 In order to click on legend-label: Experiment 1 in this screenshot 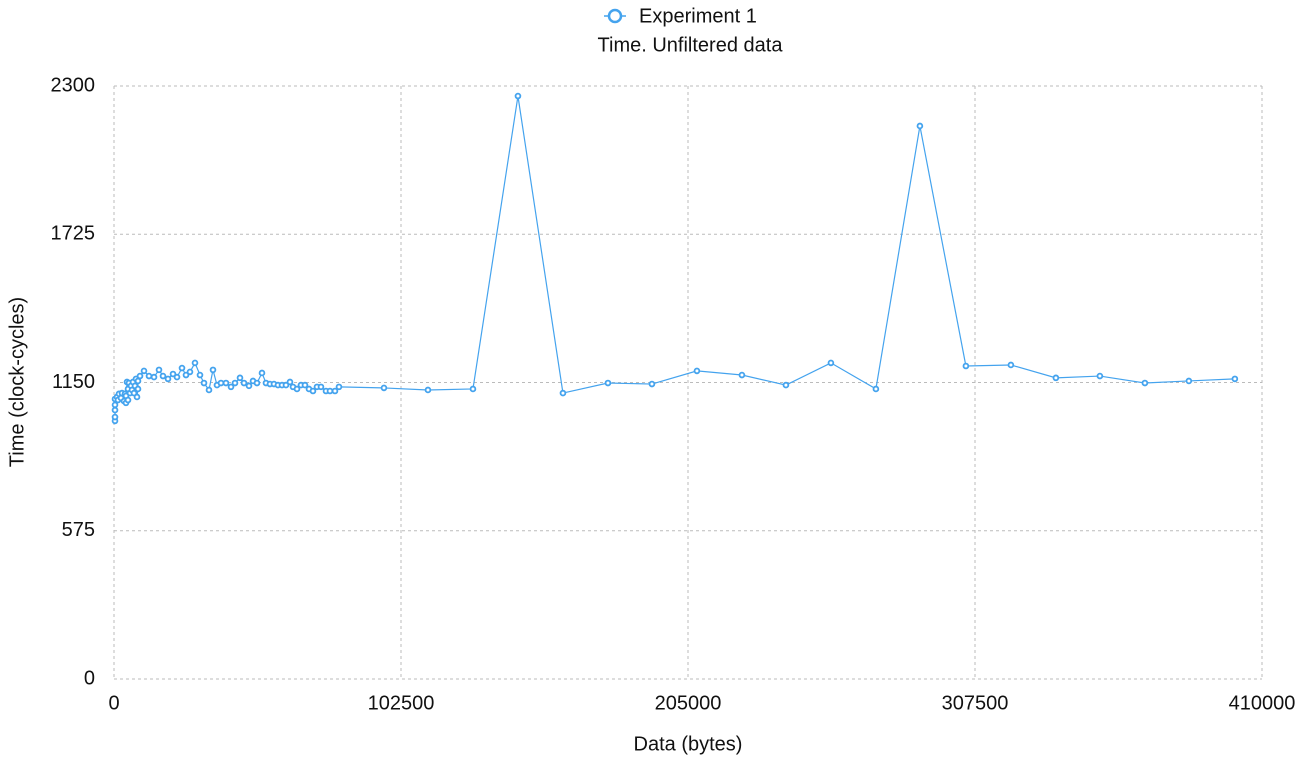, I will do `click(698, 16)`.